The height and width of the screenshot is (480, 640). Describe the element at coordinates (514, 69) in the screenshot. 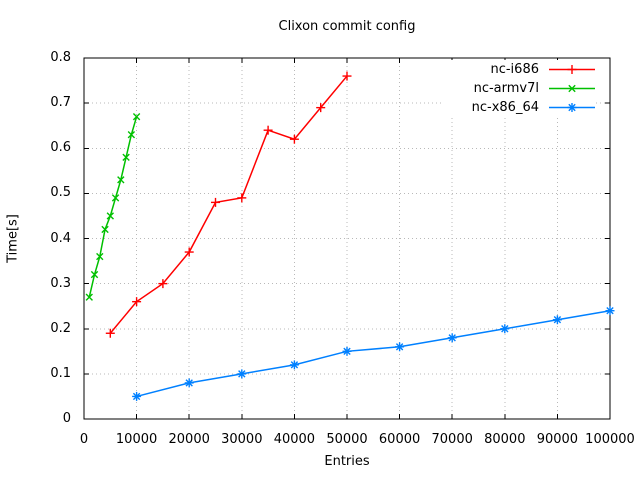

I see `legend-label: nc-i686` at that location.